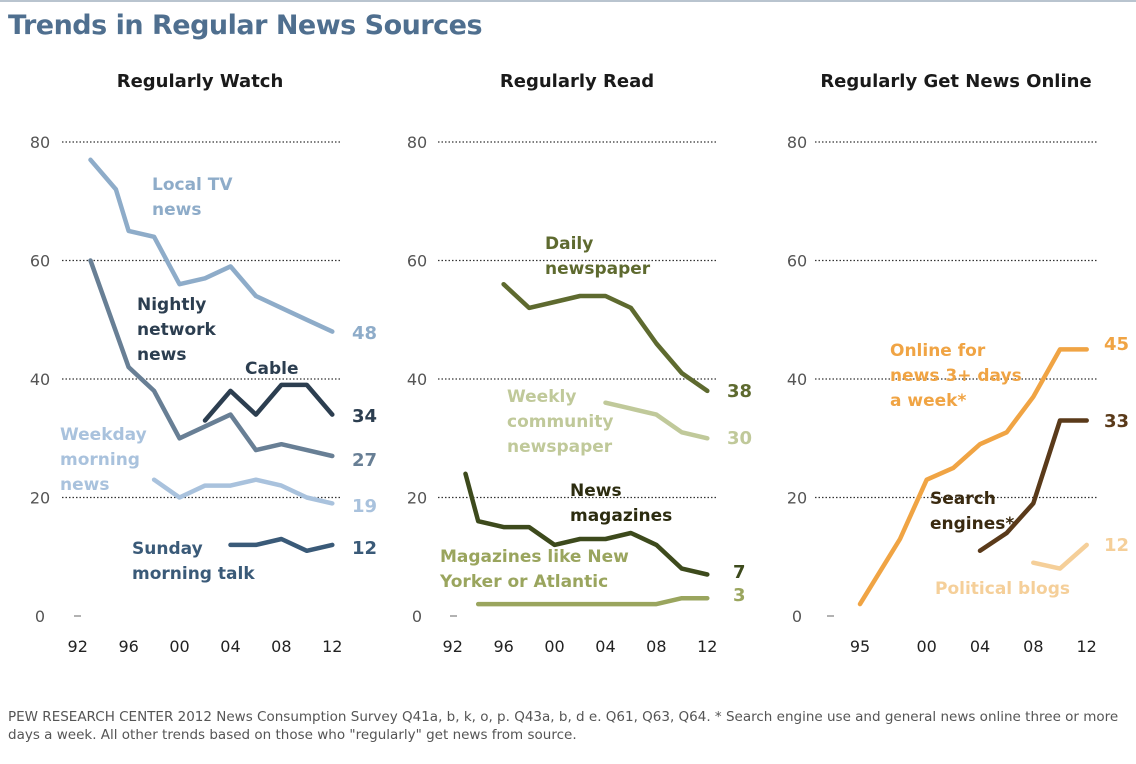 This screenshot has width=1136, height=764. What do you see at coordinates (569, 244) in the screenshot?
I see `series-label-1-0-0: Daily` at bounding box center [569, 244].